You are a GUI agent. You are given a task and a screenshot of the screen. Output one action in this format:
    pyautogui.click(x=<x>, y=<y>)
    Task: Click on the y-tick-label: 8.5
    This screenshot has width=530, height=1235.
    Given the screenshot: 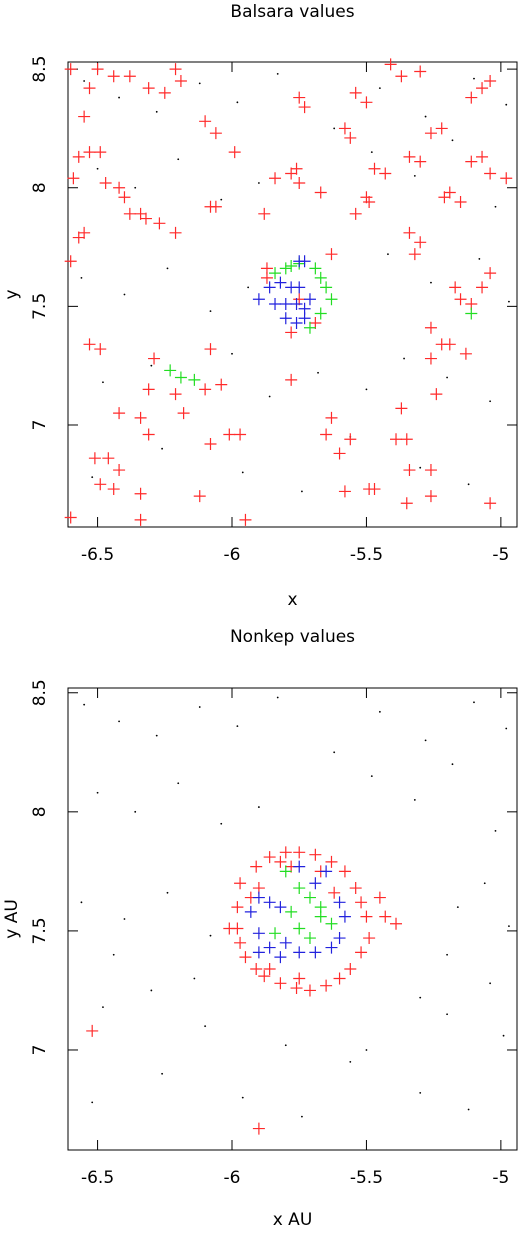 What is the action you would take?
    pyautogui.click(x=40, y=692)
    